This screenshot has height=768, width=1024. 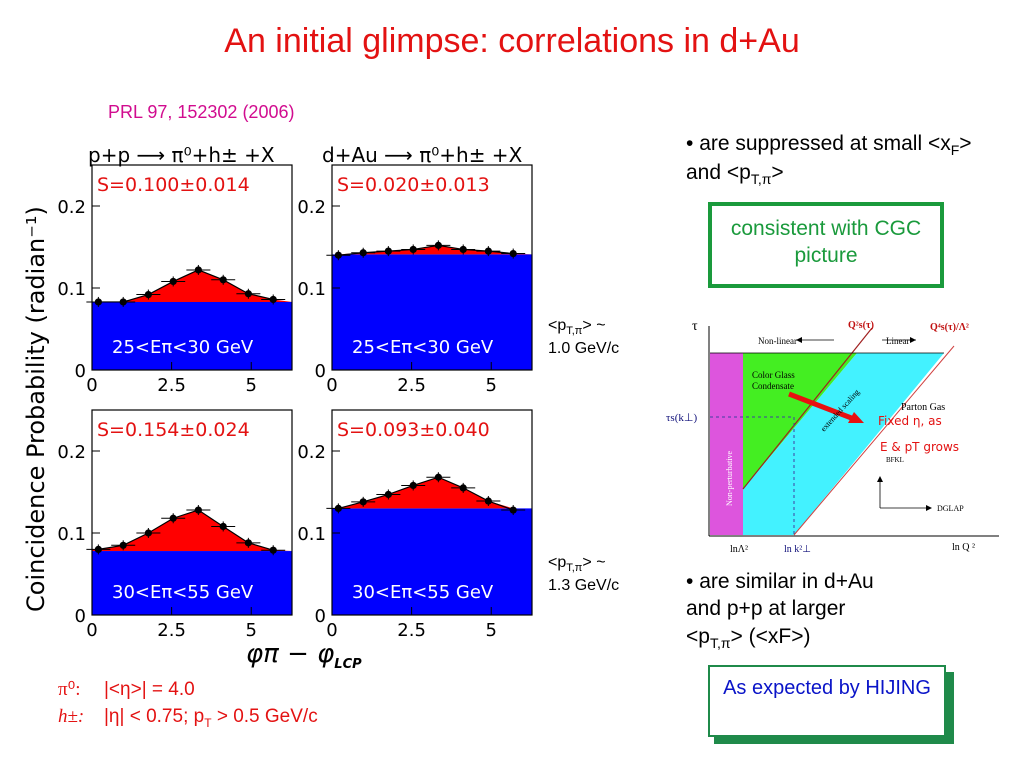 I want to click on footer-eta-text: |<η>| = 4.0, so click(x=149, y=689).